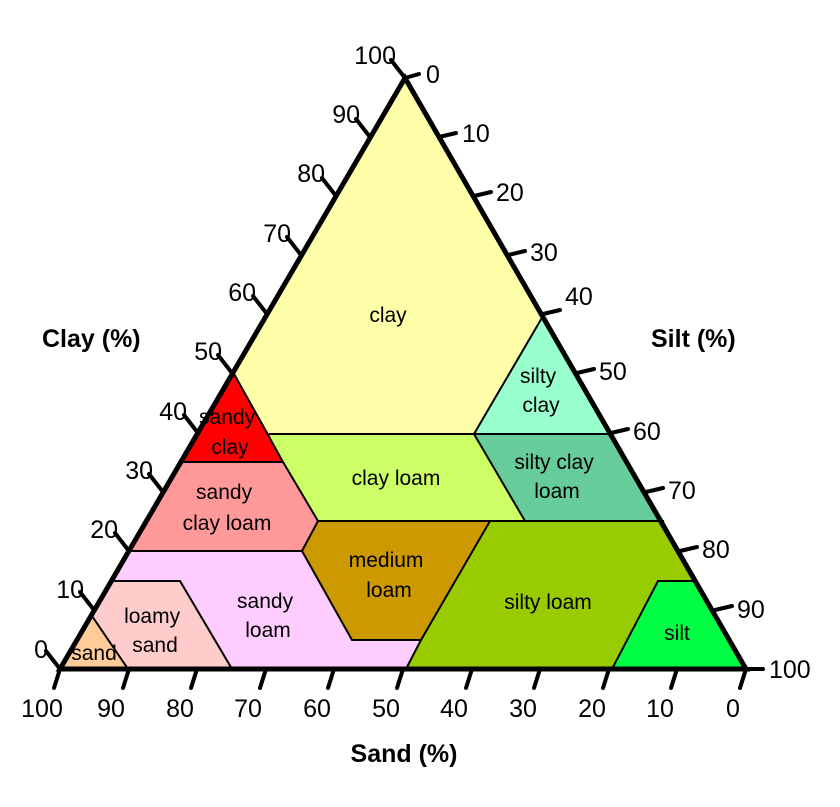 This screenshot has height=807, width=840. I want to click on silt-tick-70: 70, so click(682, 491).